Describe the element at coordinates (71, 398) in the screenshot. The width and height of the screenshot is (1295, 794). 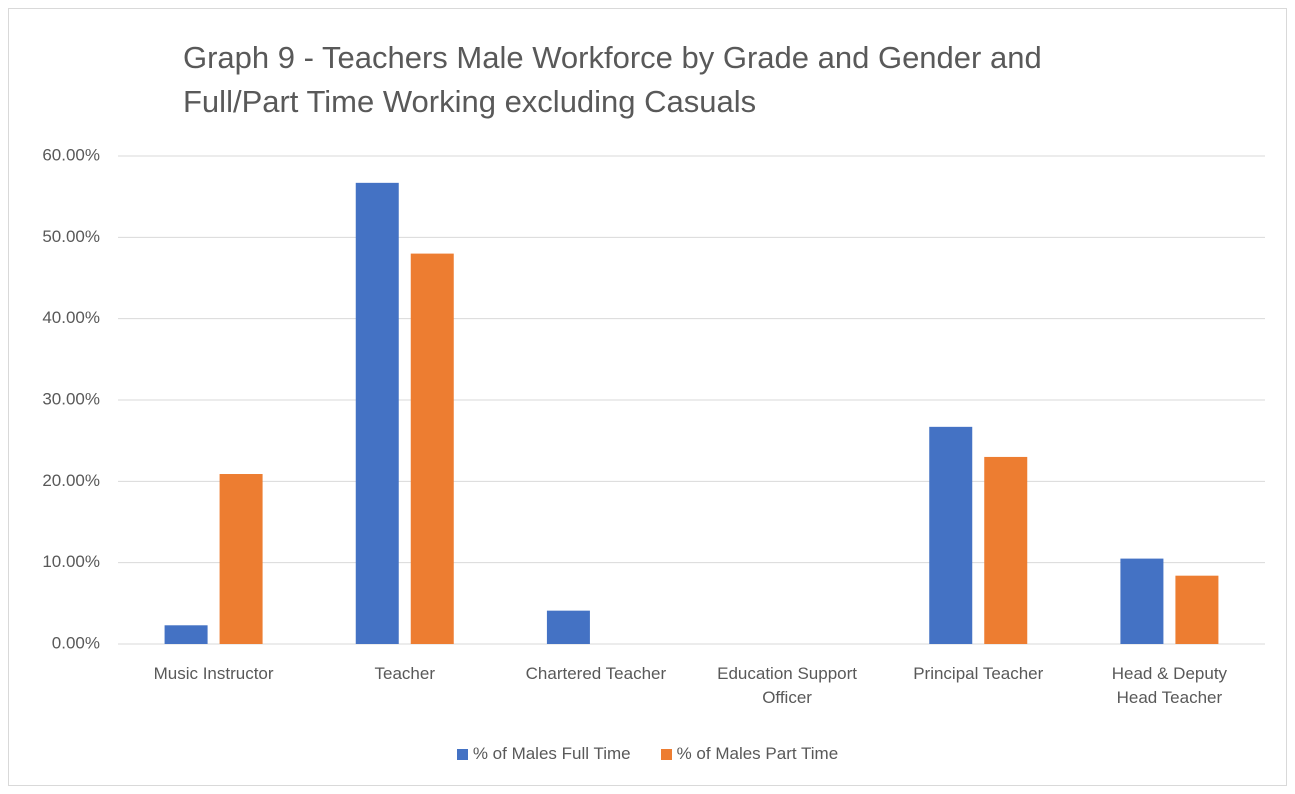
I see `y-tick-label: 30.00%` at that location.